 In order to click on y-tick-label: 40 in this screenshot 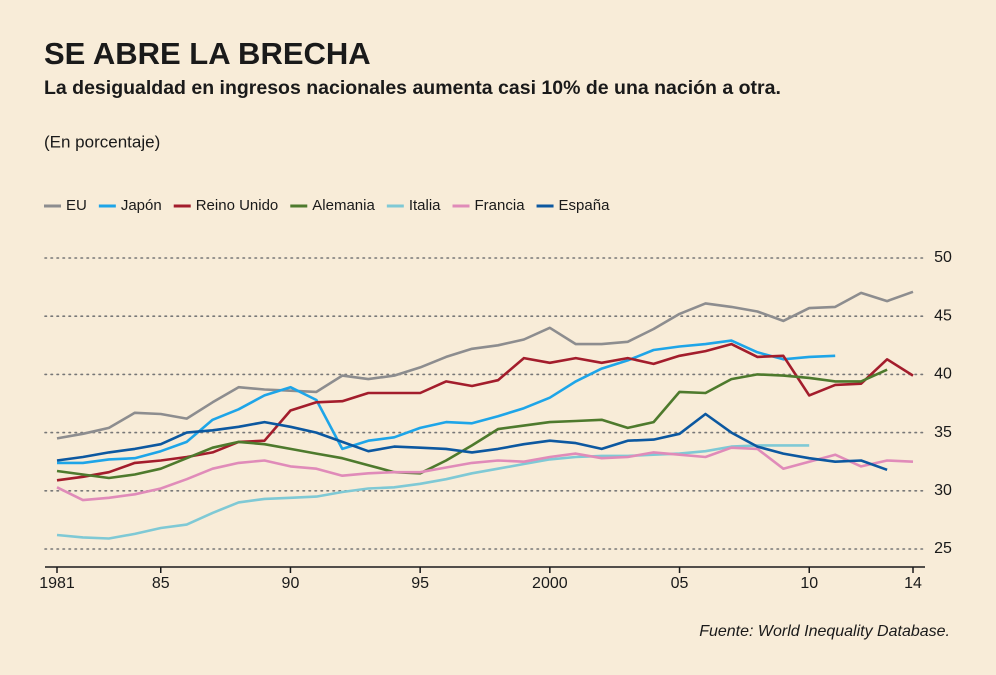, I will do `click(943, 374)`.